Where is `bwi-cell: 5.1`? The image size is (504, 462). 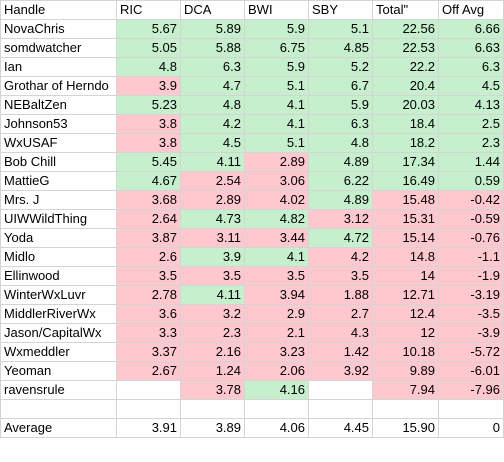
bwi-cell: 5.1 is located at coordinates (276, 86).